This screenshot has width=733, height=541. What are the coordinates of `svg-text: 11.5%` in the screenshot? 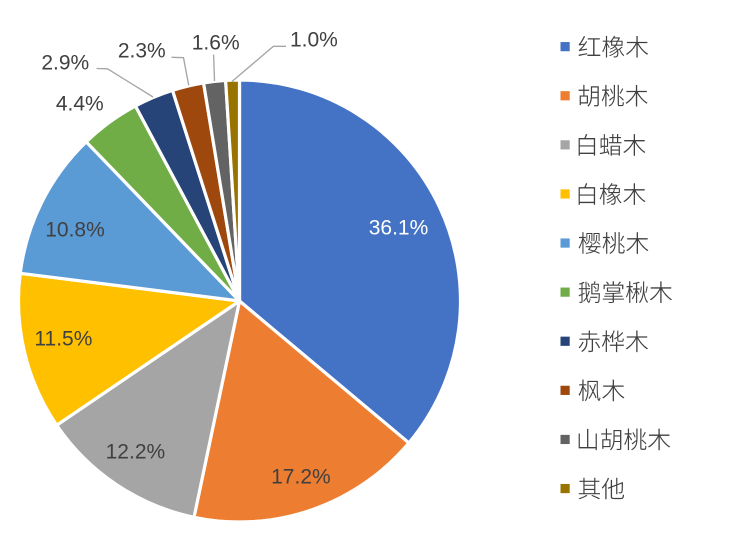 It's located at (63, 339).